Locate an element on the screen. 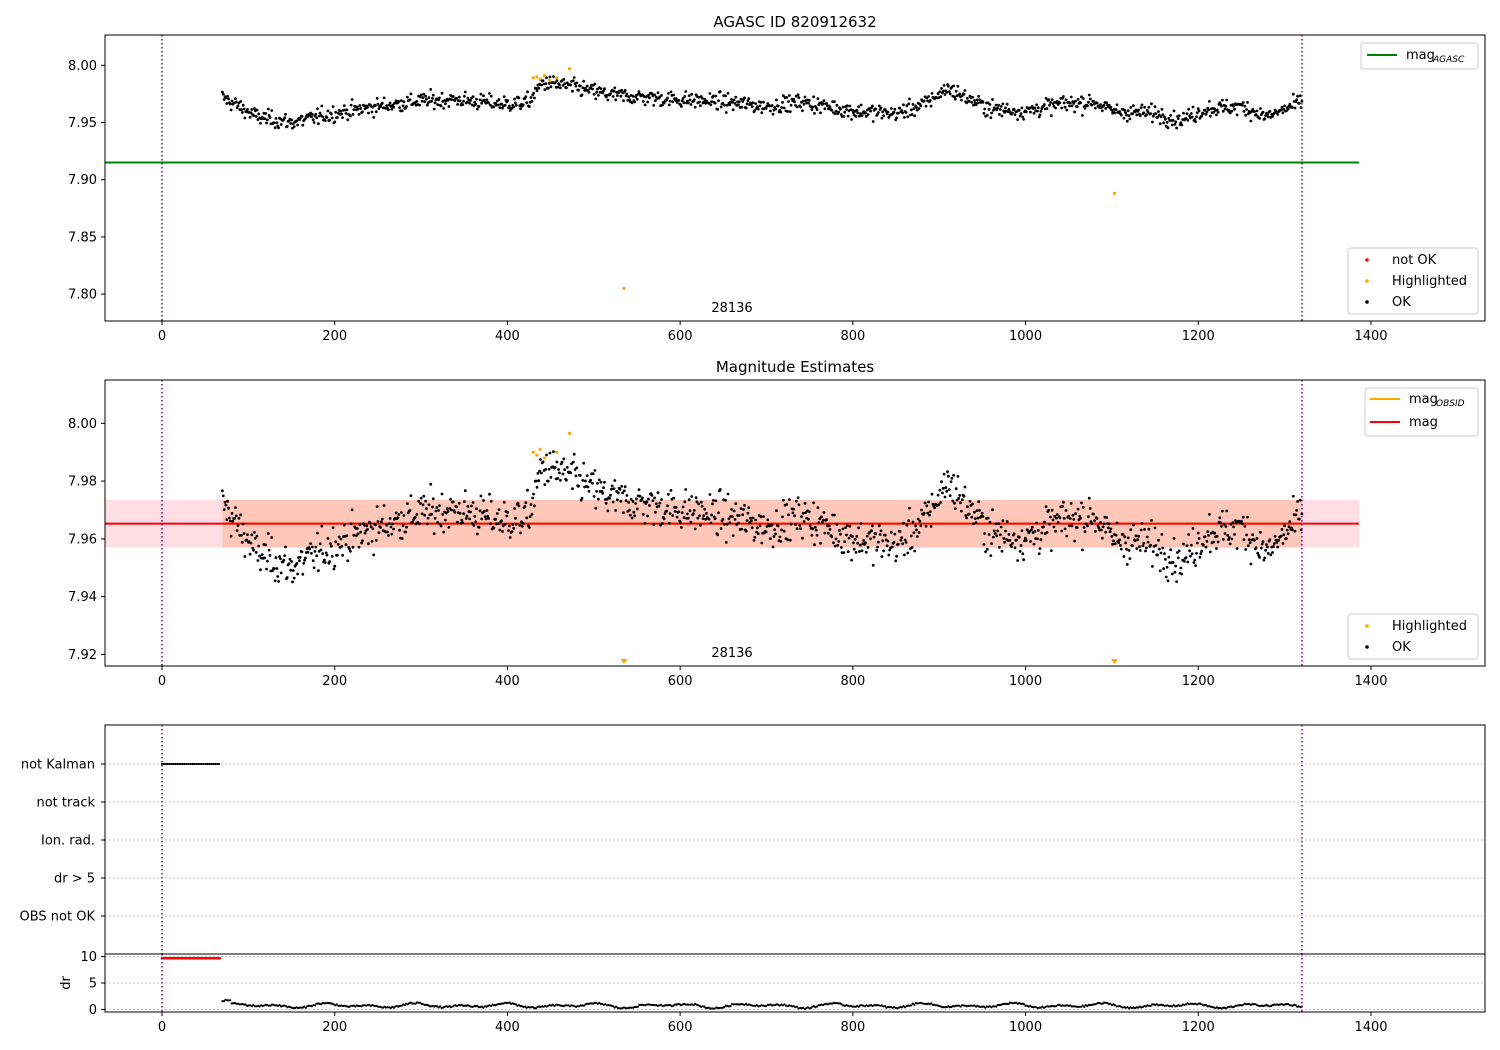 Image resolution: width=1500 pixels, height=1050 pixels. panel-1-ytick-label: 7.80 is located at coordinates (82, 295).